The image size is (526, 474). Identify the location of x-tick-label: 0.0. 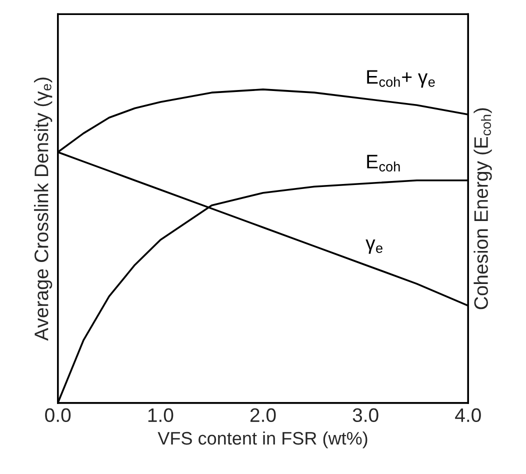
(58, 415).